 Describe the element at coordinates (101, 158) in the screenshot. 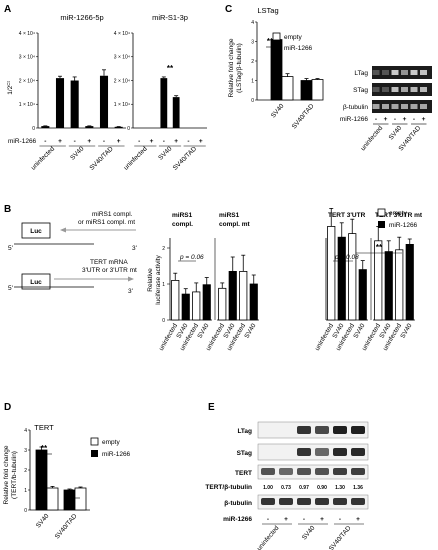

I see `chart-a-group-label: SV40/TAD` at that location.